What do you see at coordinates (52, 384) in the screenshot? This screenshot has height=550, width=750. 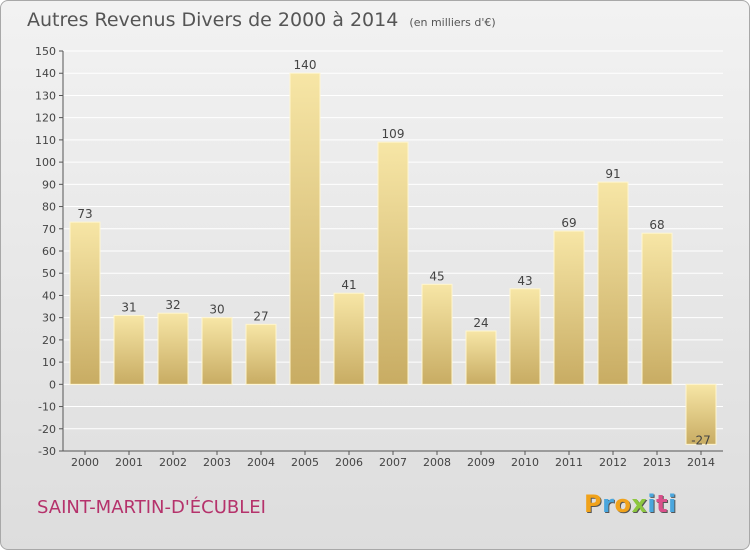 I see `y-tick-label: 0` at bounding box center [52, 384].